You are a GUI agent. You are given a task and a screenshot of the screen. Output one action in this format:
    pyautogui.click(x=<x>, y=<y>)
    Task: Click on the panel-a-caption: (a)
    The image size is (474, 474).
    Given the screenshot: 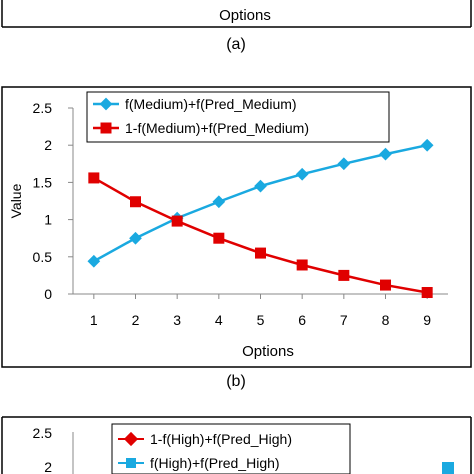 What is the action you would take?
    pyautogui.click(x=236, y=44)
    